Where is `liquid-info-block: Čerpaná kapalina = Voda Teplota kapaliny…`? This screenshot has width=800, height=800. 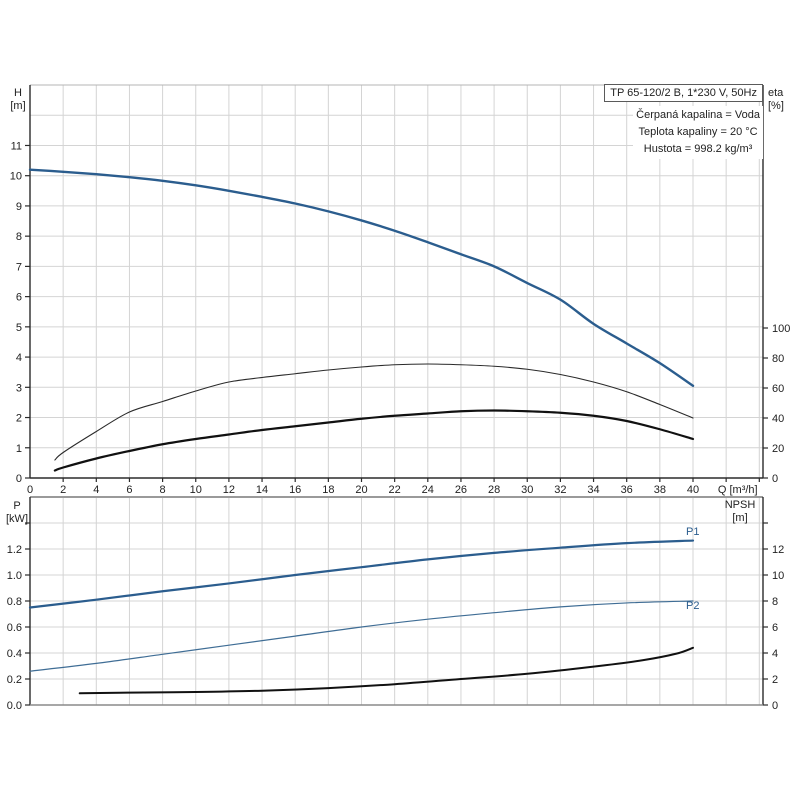
liquid-info-block: Čerpaná kapalina = Voda Teplota kapaliny… is located at coordinates (698, 132).